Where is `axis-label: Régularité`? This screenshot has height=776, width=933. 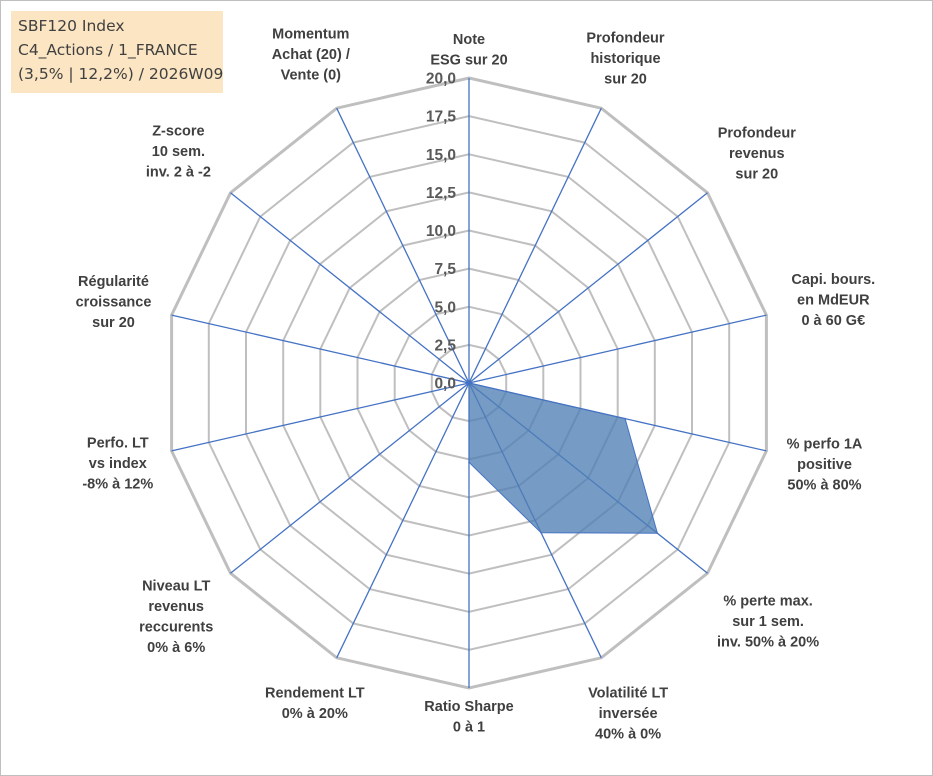 axis-label: Régularité is located at coordinates (113, 282).